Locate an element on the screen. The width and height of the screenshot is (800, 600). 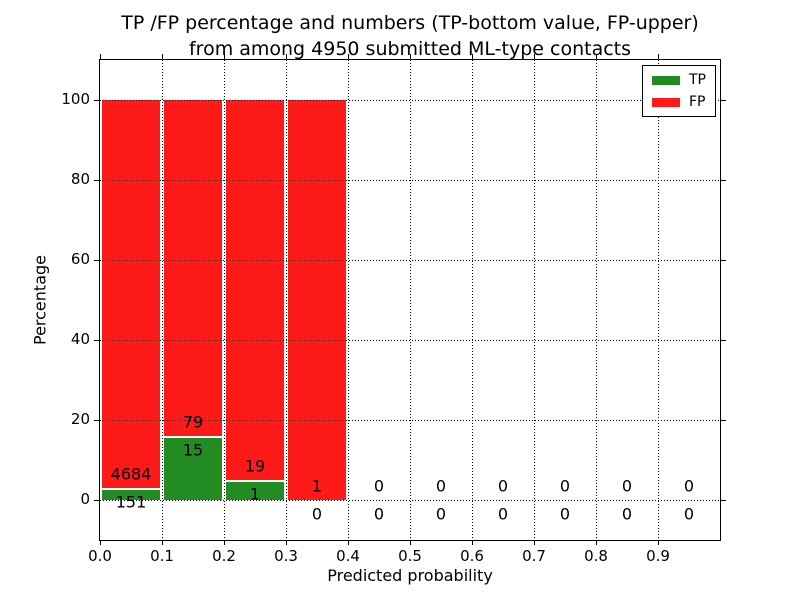
x-tick-label: 0.7 is located at coordinates (534, 556).